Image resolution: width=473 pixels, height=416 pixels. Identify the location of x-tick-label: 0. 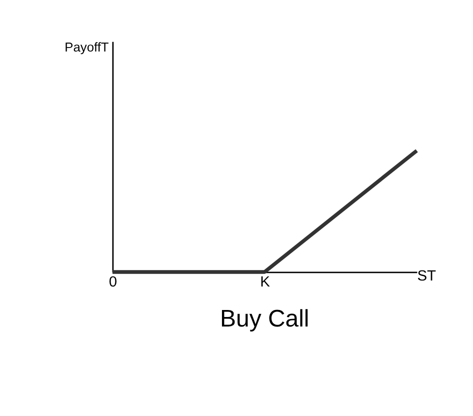
(113, 282).